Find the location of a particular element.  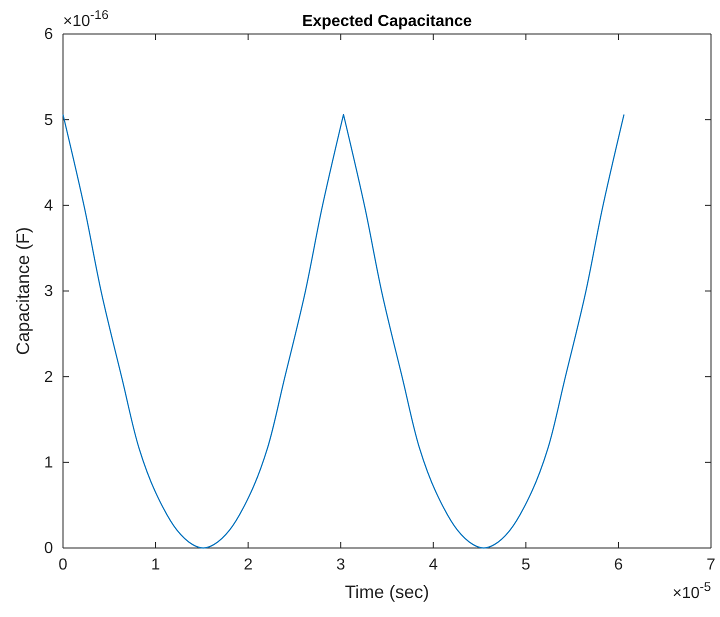

x-tick-label: 5 is located at coordinates (525, 565).